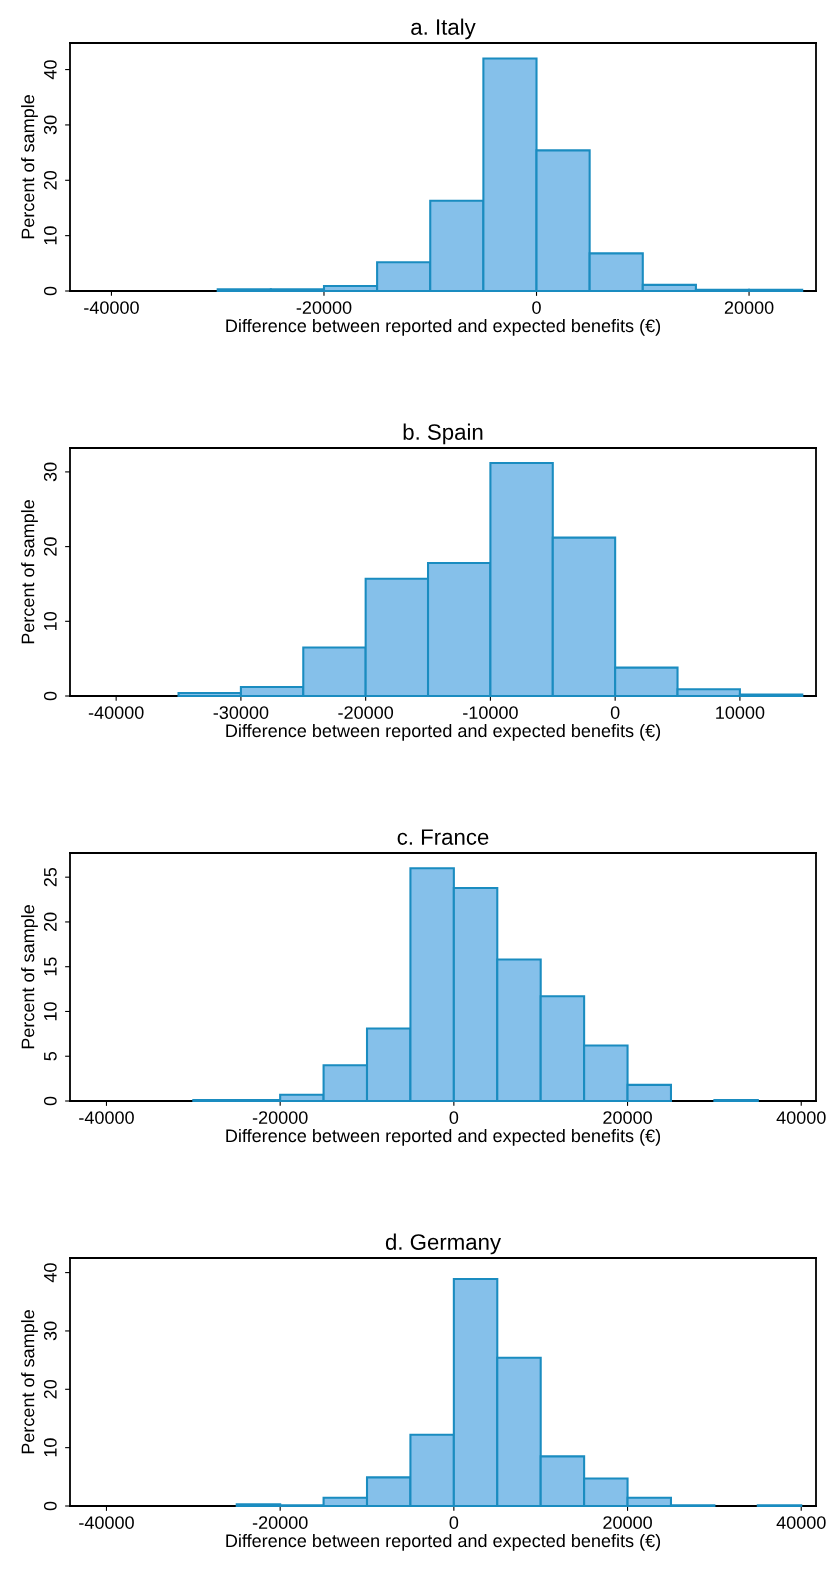 The height and width of the screenshot is (1574, 833). What do you see at coordinates (443, 434) in the screenshot?
I see `chart-title: b. Spain` at bounding box center [443, 434].